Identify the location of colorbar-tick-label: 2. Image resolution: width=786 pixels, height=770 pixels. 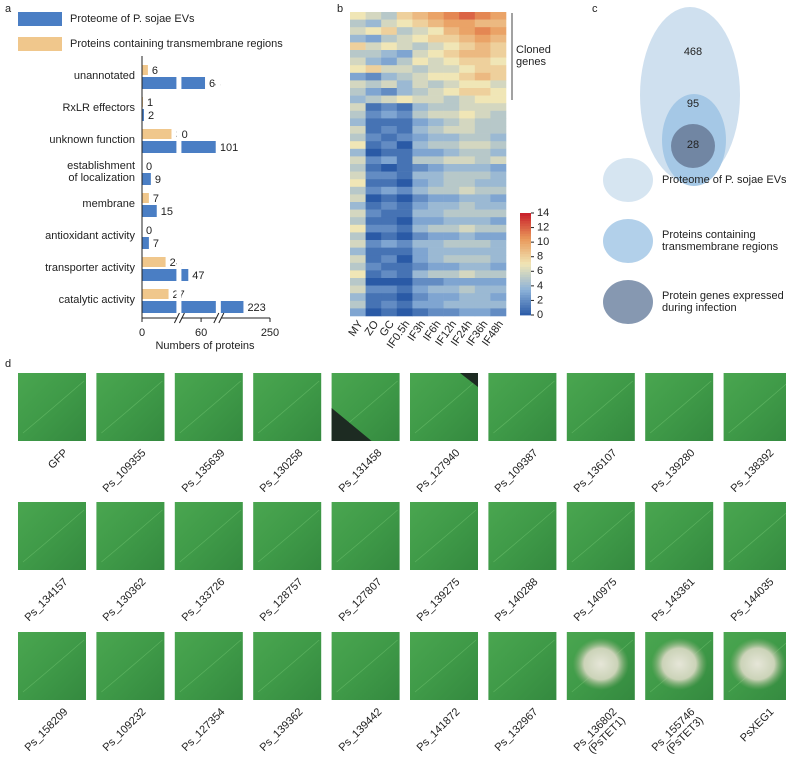
(540, 300).